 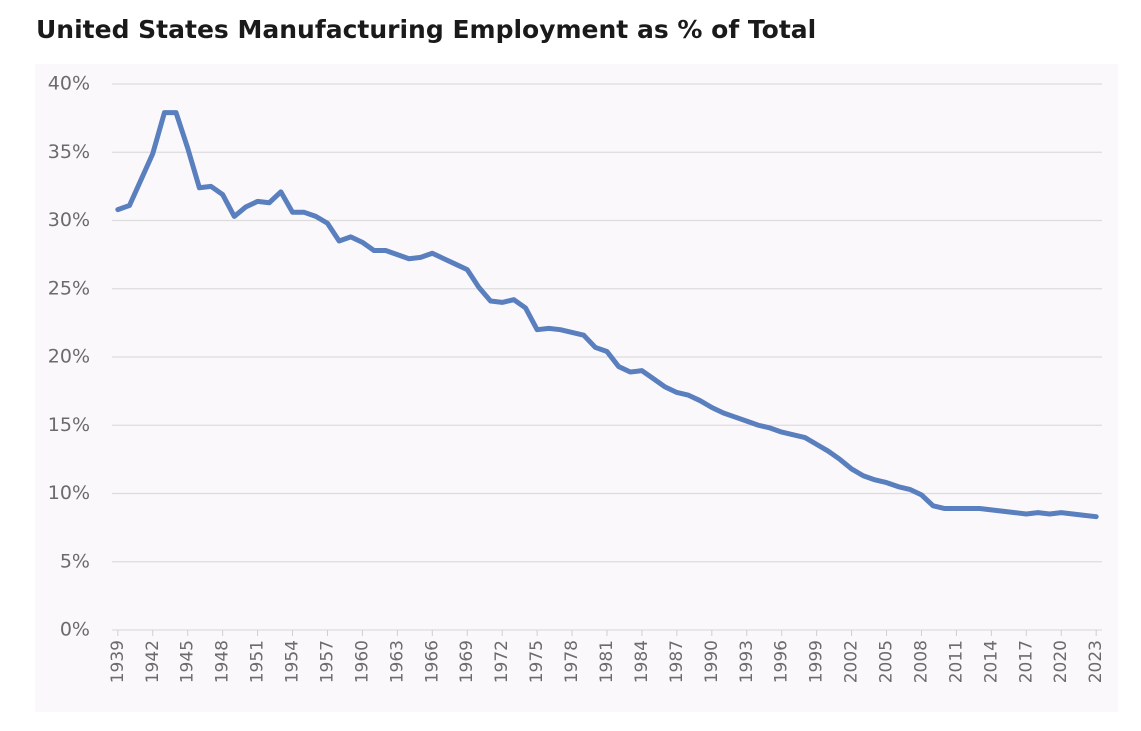 I want to click on x-tick-label: 2002, so click(x=852, y=661).